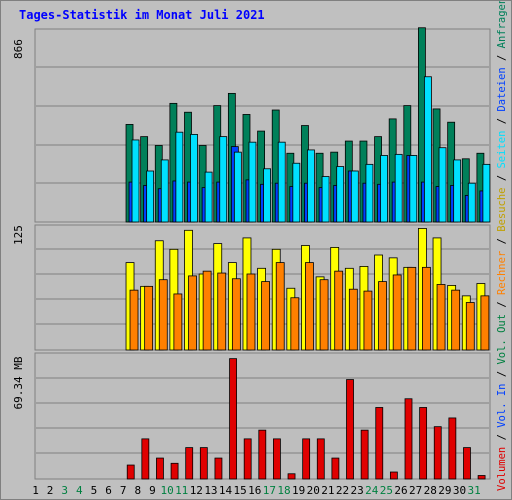  I want to click on legend-part: Volumen, so click(502, 469).